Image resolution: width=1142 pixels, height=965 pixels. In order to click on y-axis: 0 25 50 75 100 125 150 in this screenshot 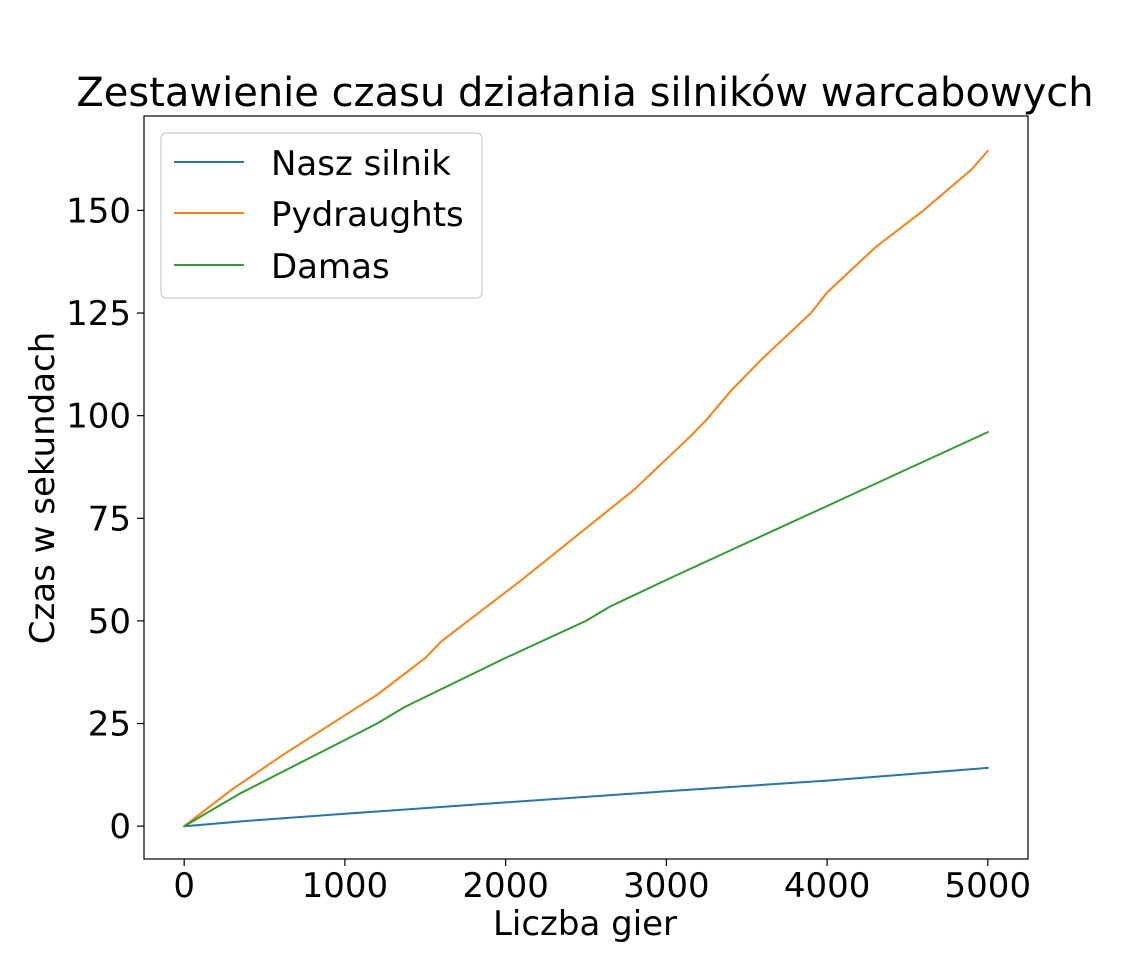, I will do `click(105, 519)`.